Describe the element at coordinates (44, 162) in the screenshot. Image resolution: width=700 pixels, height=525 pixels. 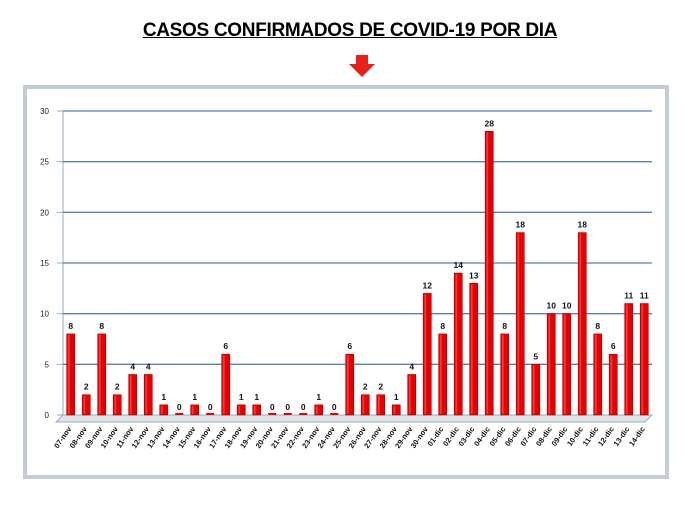
I see `y-tick-label: 25` at that location.